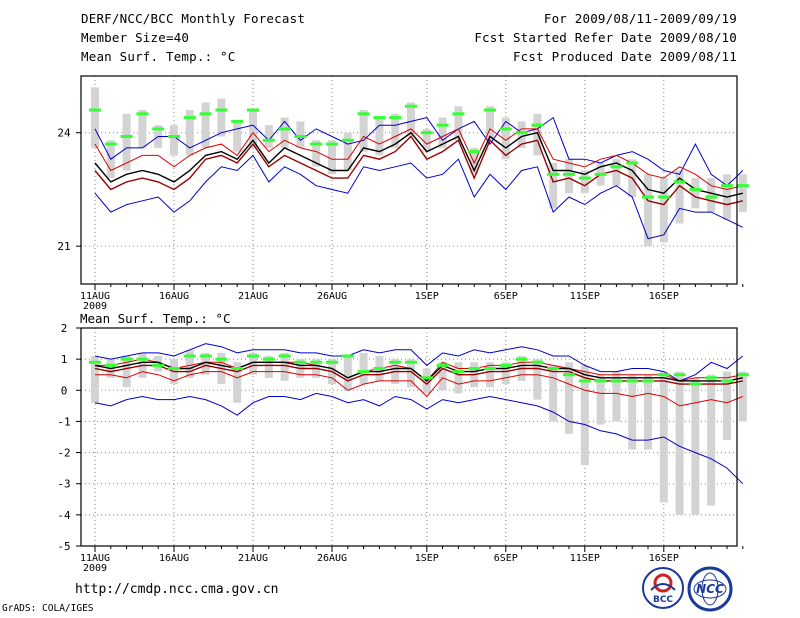 The image size is (800, 618). What do you see at coordinates (664, 296) in the screenshot?
I see `x-tick-label: 16SEP` at bounding box center [664, 296].